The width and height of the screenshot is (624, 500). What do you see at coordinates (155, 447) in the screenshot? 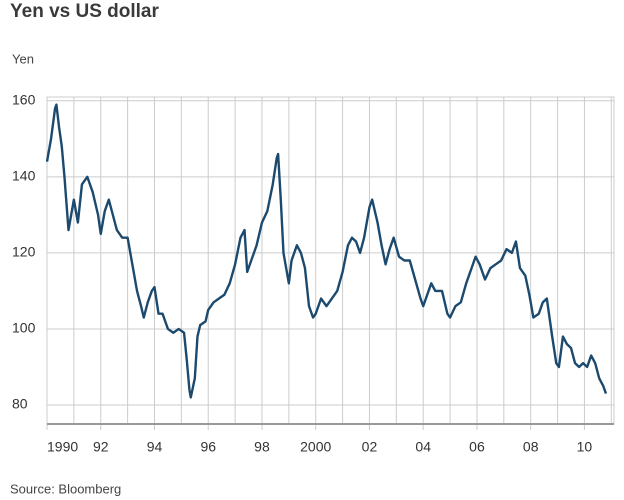
I see `x-tick-label: 94` at bounding box center [155, 447].